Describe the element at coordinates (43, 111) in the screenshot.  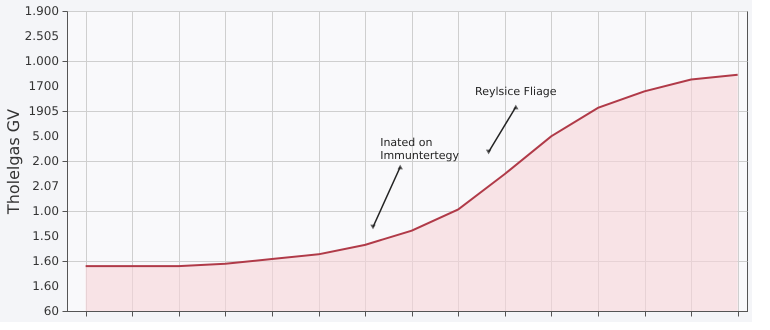
I see `text: 1905` at that location.